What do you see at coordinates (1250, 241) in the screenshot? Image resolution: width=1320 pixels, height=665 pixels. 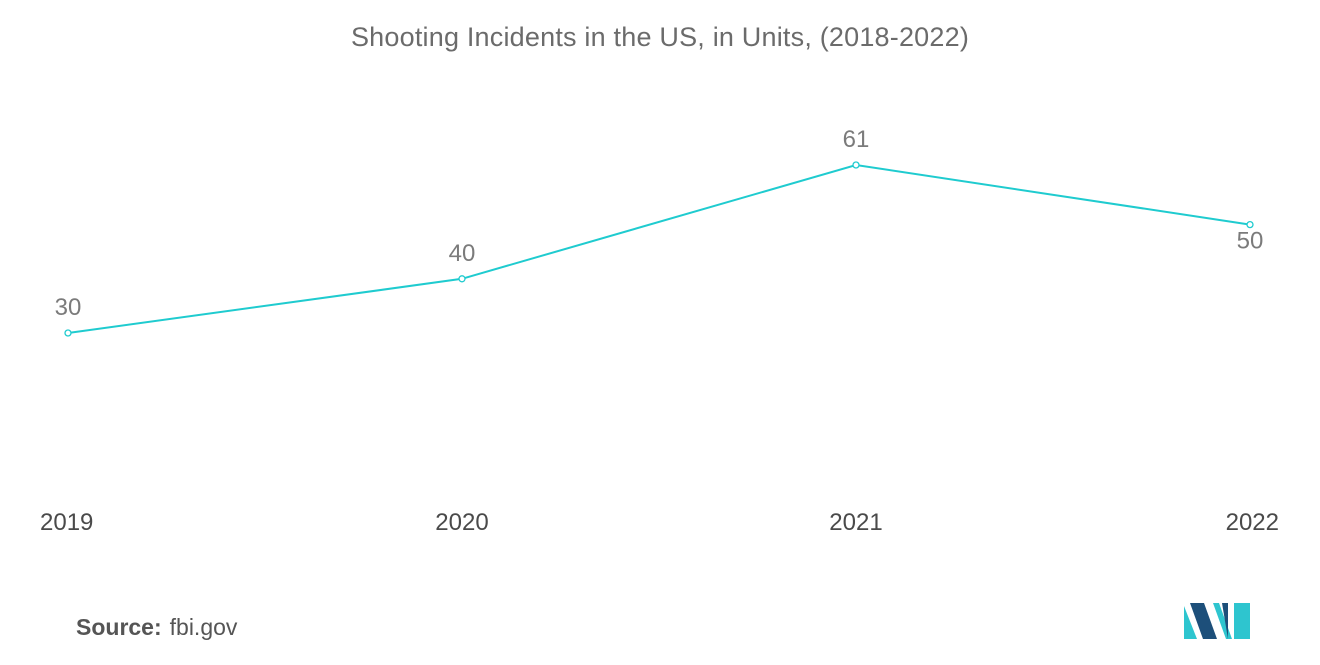 I see `data-label: 50` at bounding box center [1250, 241].